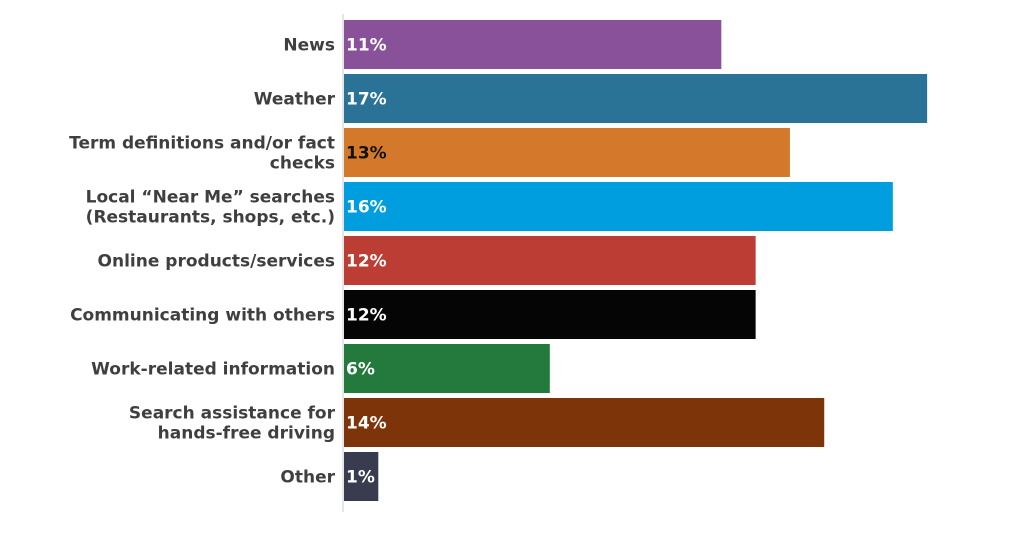 The image size is (1024, 535). I want to click on category-label-line: Local “Near Me” searches, so click(210, 198).